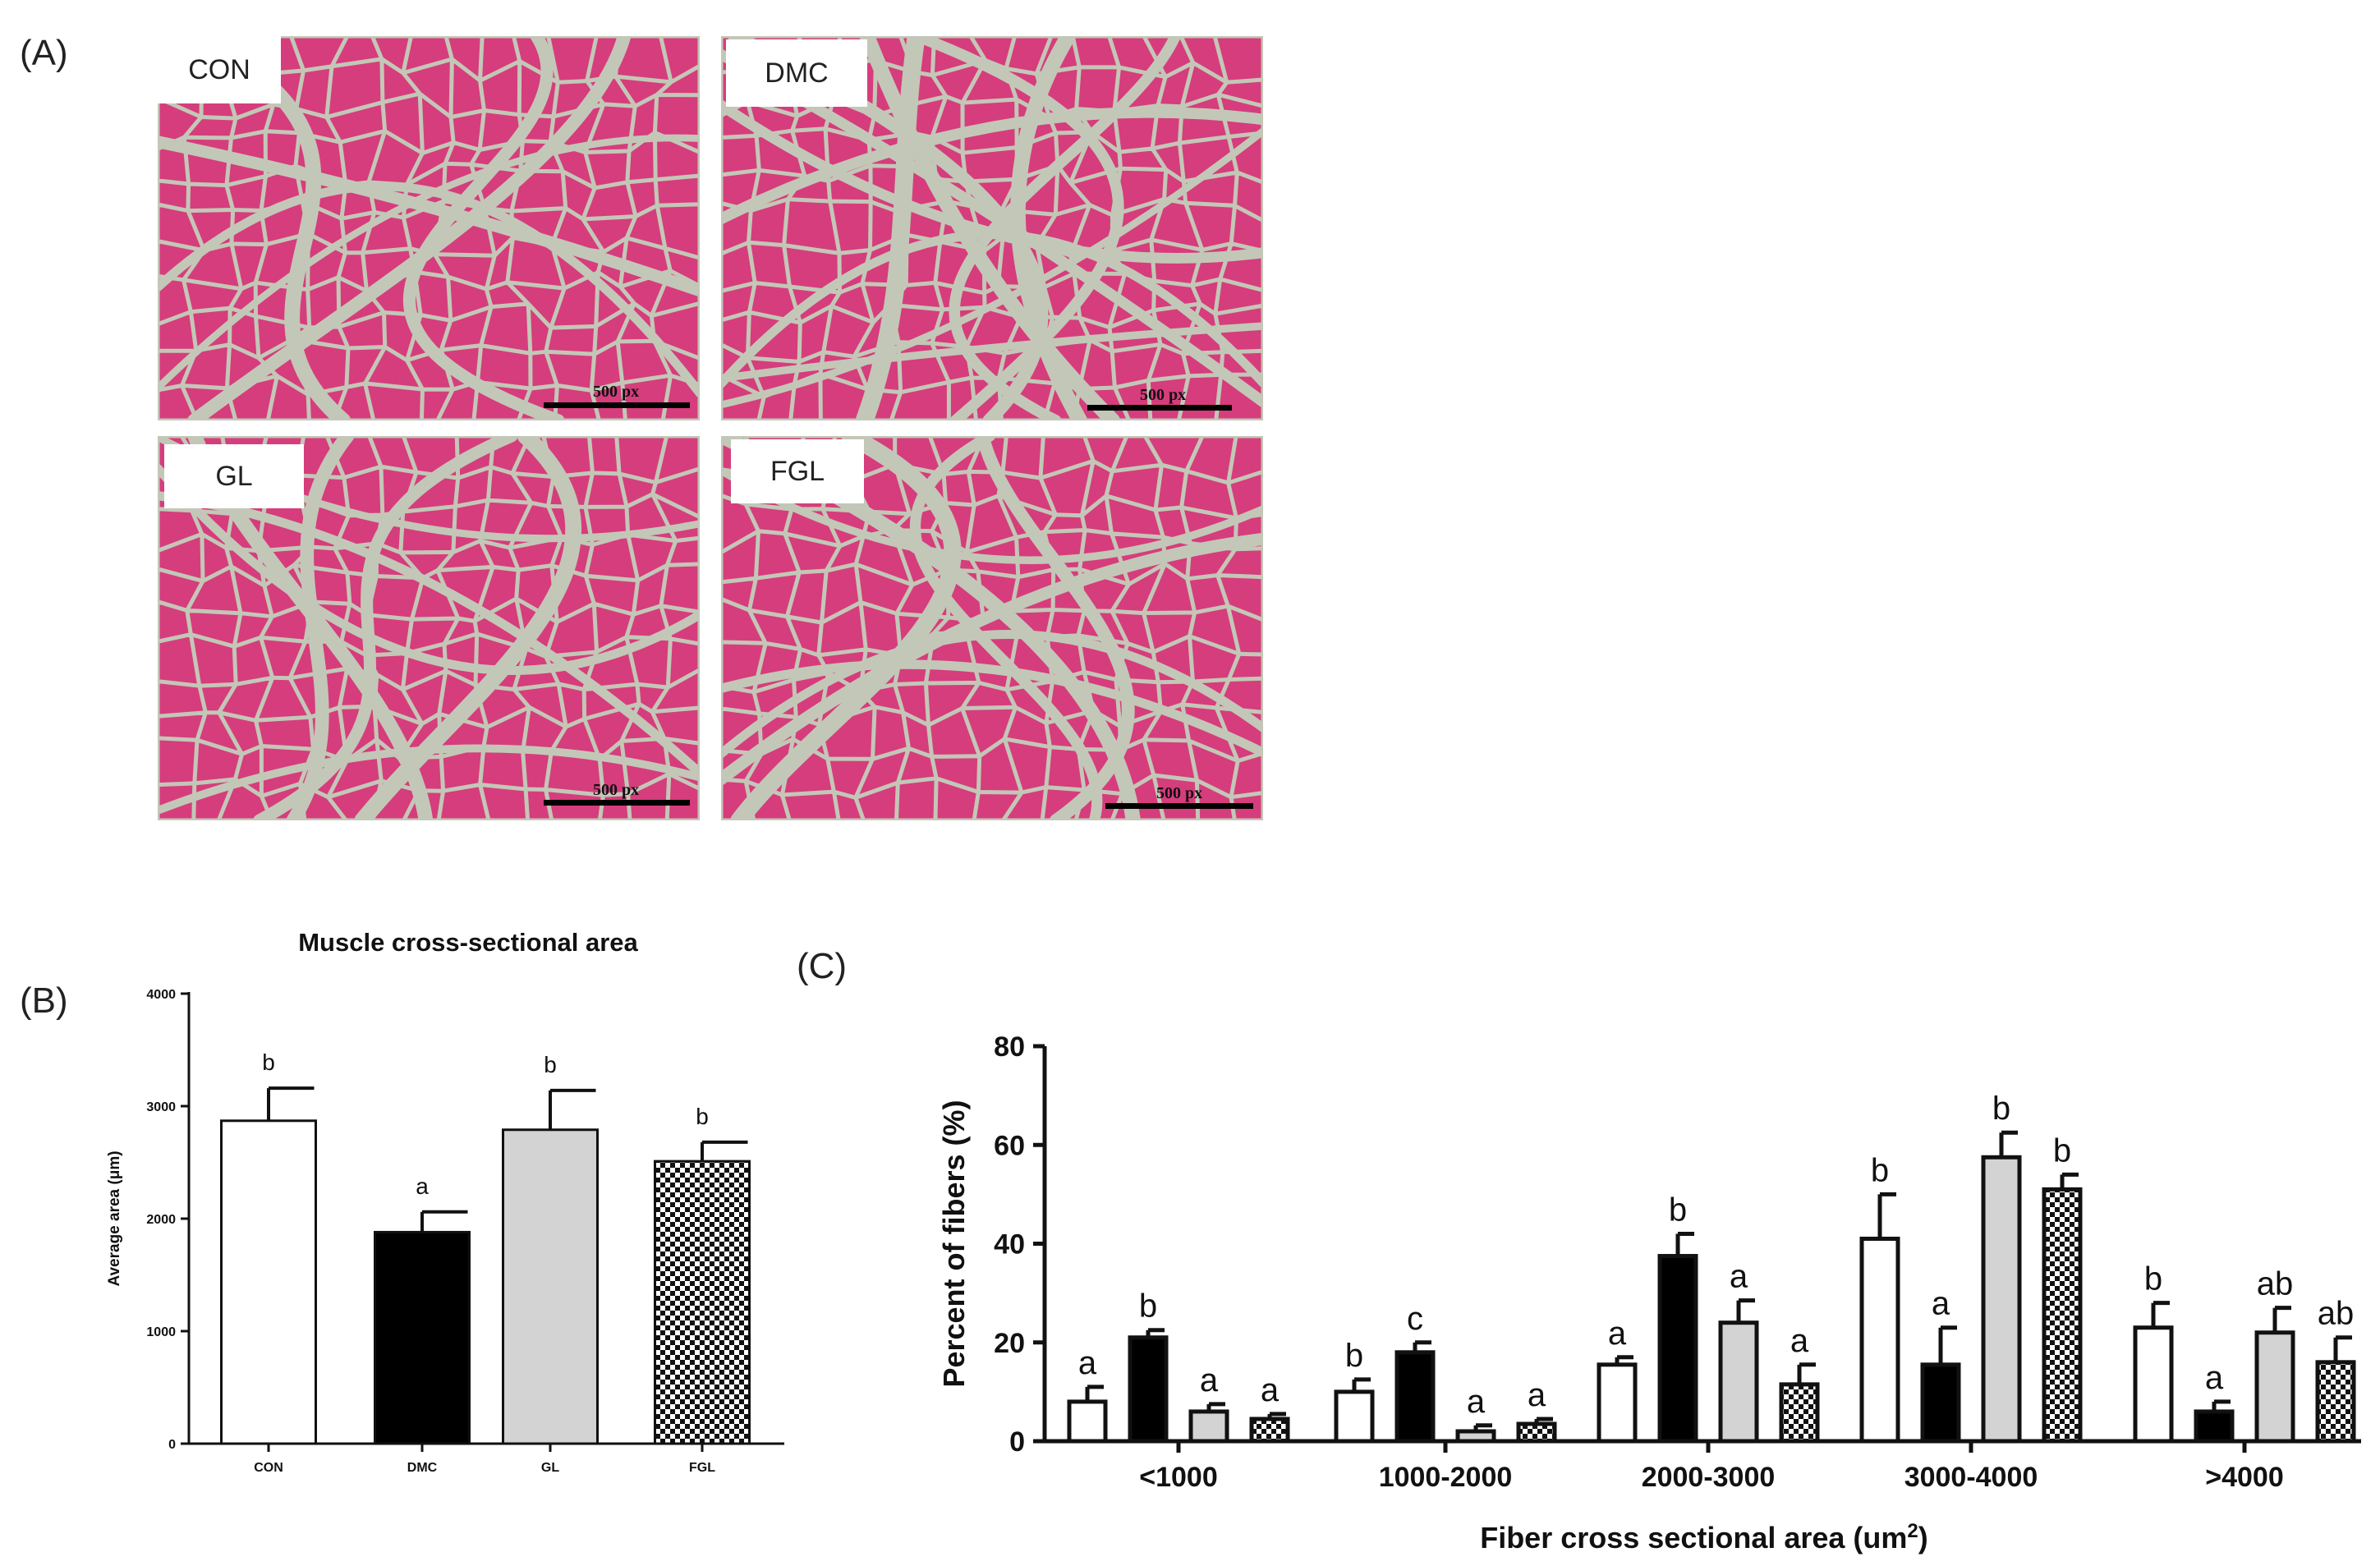 The image size is (2380, 1566). I want to click on chart-b-bar-dmc, so click(422, 1337).